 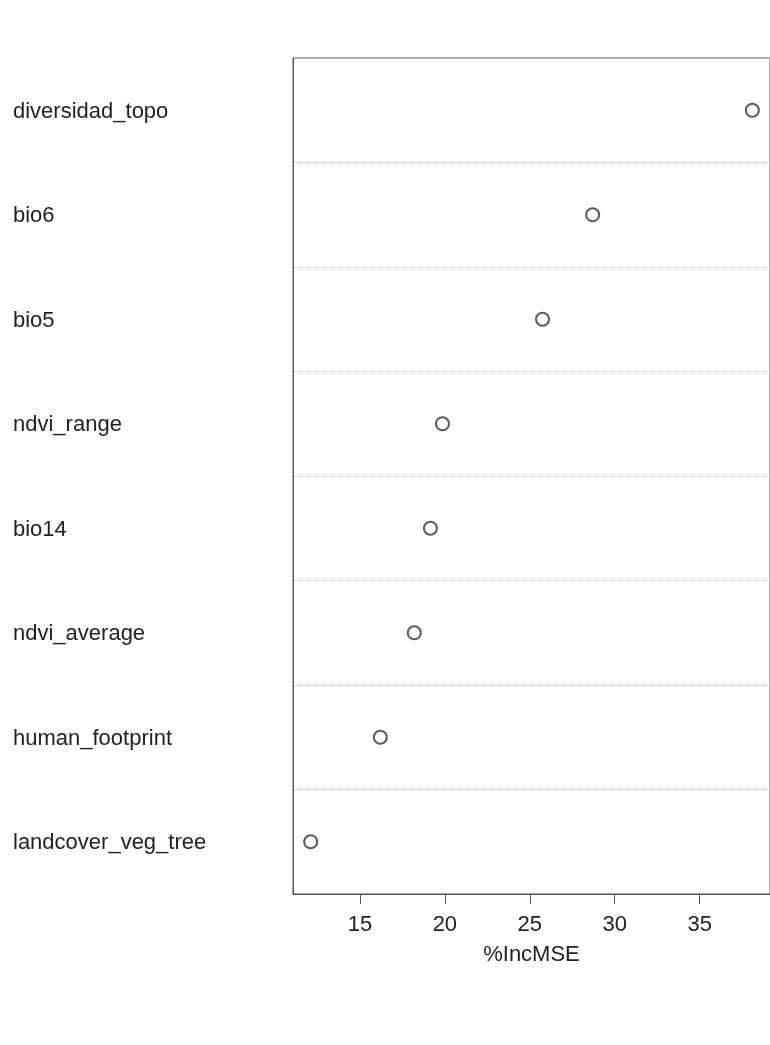 What do you see at coordinates (445, 923) in the screenshot?
I see `x-tick-label: 20` at bounding box center [445, 923].